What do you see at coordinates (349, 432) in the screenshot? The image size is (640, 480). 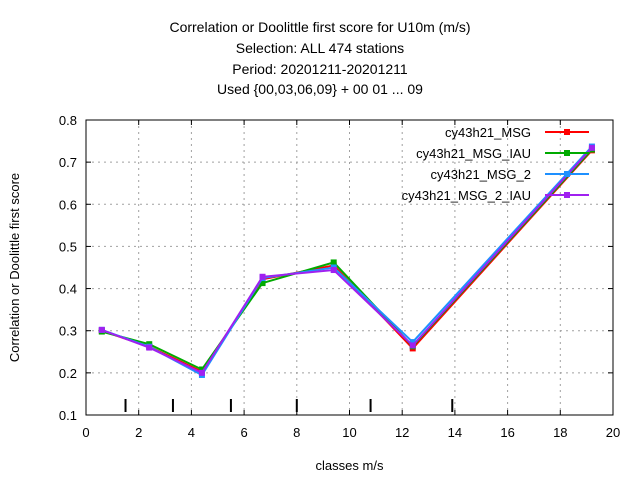 I see `x-tick-label: 10` at bounding box center [349, 432].